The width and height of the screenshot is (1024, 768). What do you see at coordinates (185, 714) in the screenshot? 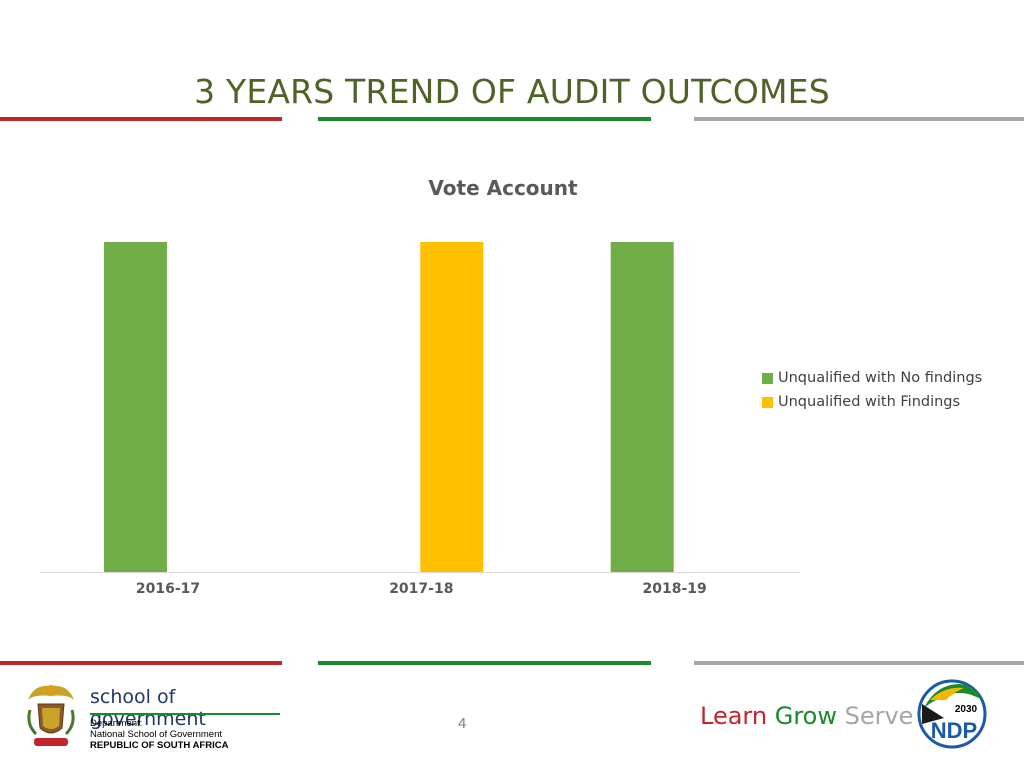
I see `brand-underline` at bounding box center [185, 714].